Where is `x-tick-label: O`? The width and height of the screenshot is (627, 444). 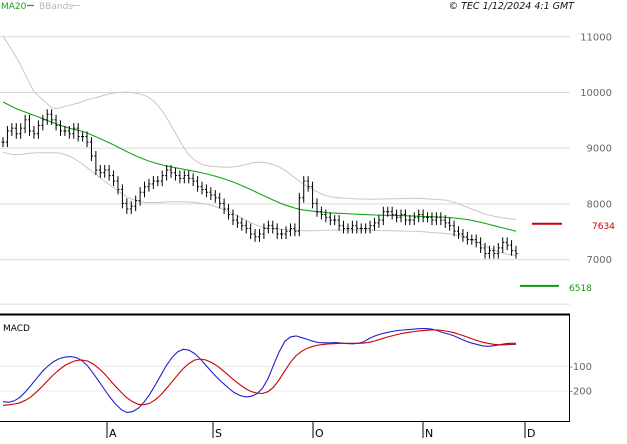
x-tick-label: O is located at coordinates (319, 433).